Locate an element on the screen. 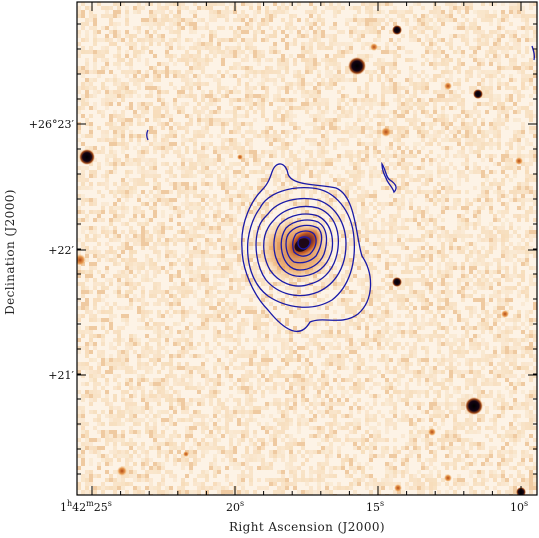 This screenshot has width=539, height=538. y-axis-tick-labels: +26°23′ +22′ +21′ is located at coordinates (52, 250).